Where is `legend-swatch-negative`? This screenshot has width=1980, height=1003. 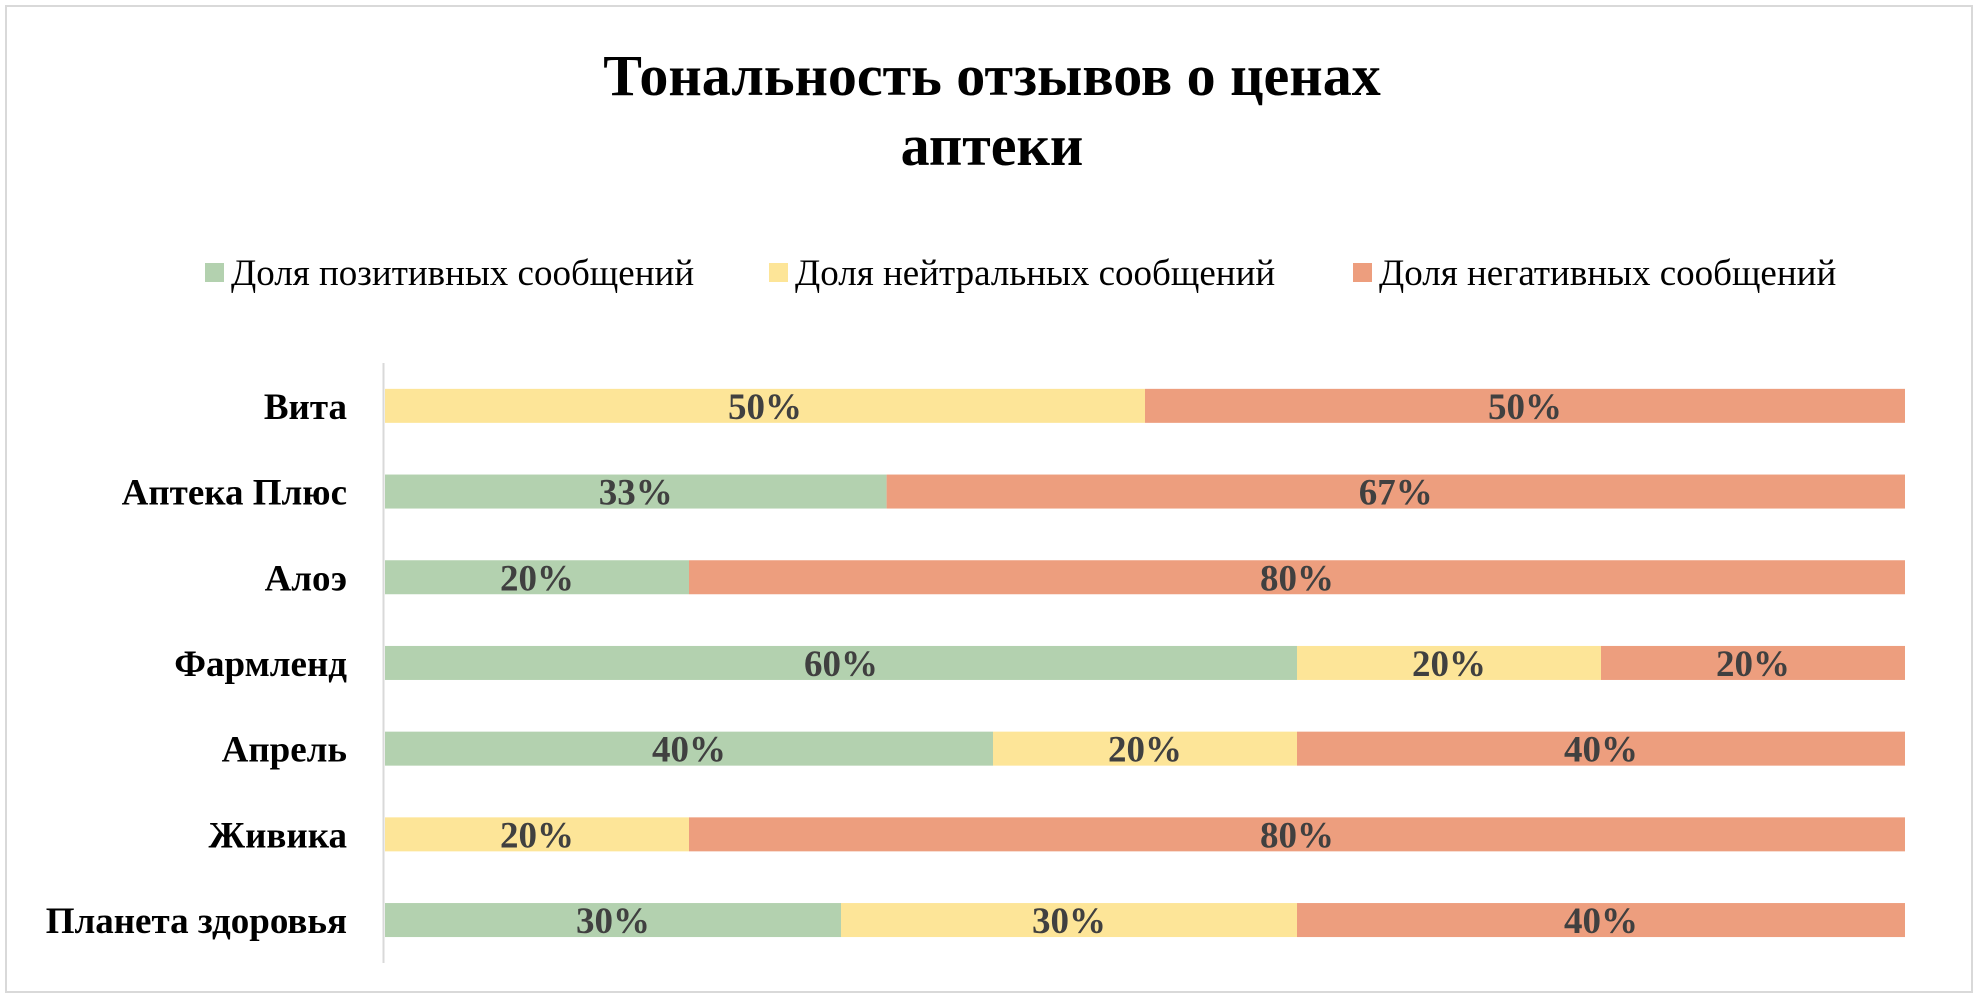 legend-swatch-negative is located at coordinates (1362, 272).